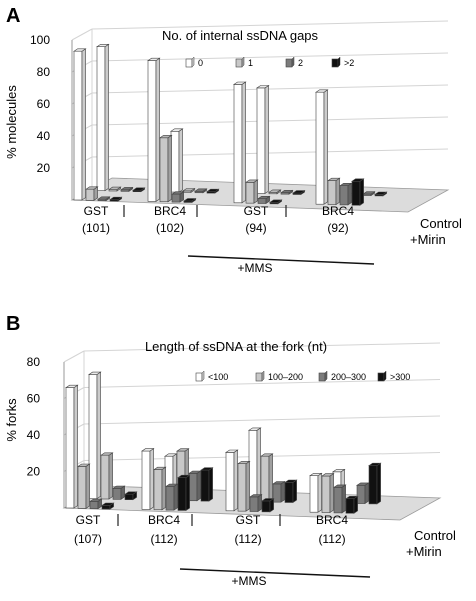 This screenshot has height=601, width=476. Describe the element at coordinates (200, 63) in the screenshot. I see `legend-label: 0` at that location.